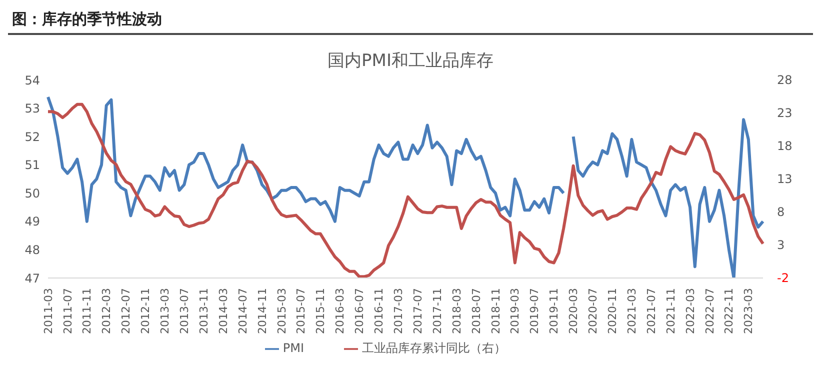  Describe the element at coordinates (340, 311) in the screenshot. I see `x-tick-label: 2016-03` at that location.